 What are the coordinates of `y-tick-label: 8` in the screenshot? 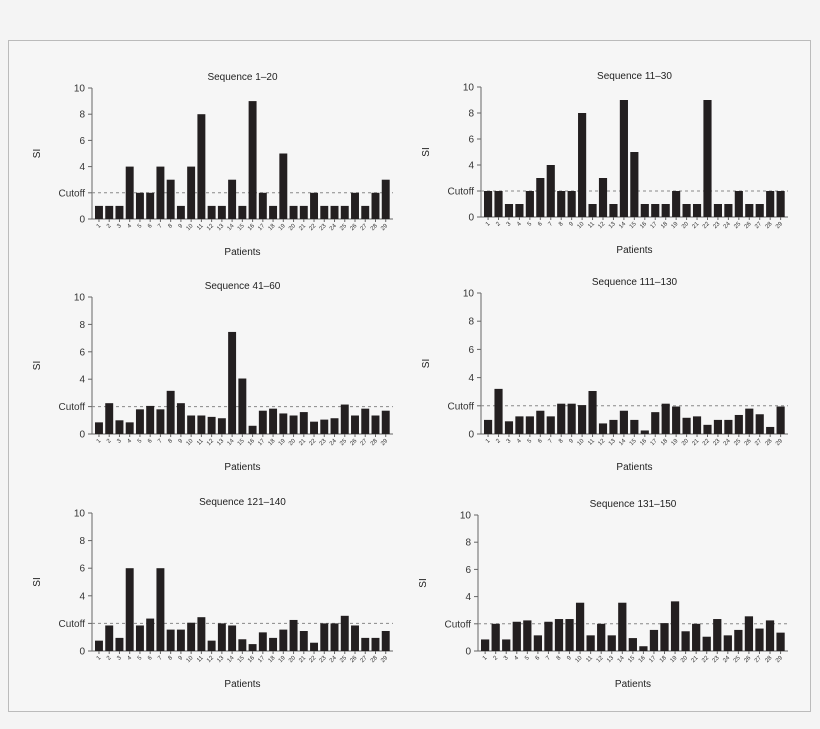 It's located at (82, 541).